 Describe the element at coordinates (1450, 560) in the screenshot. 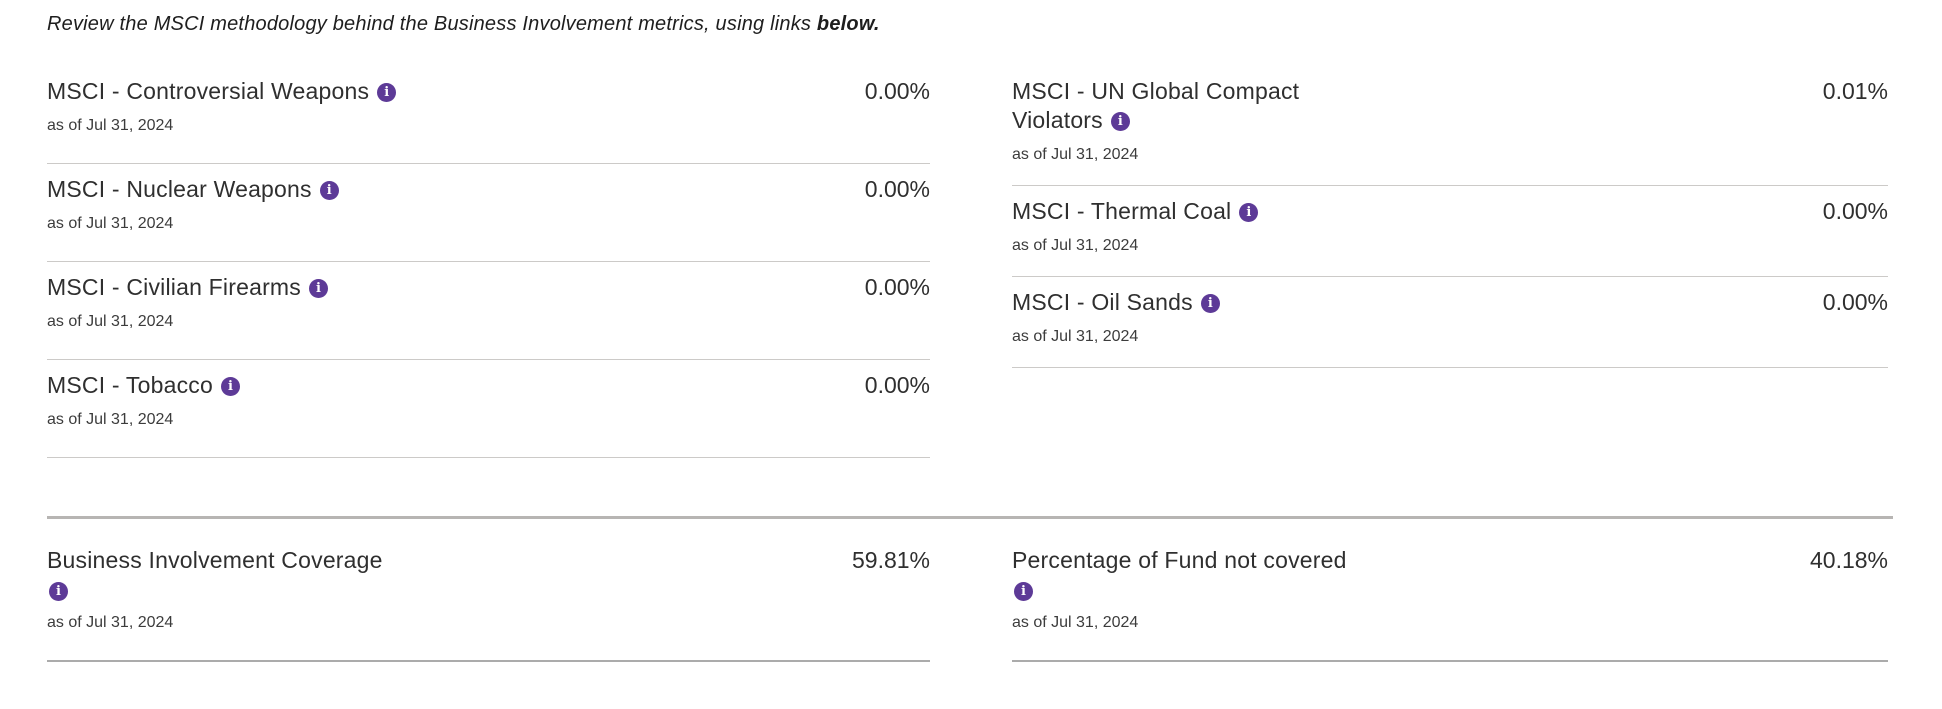

I see `coverage-card-head: Percentage of Fund not covered 40.18%` at that location.